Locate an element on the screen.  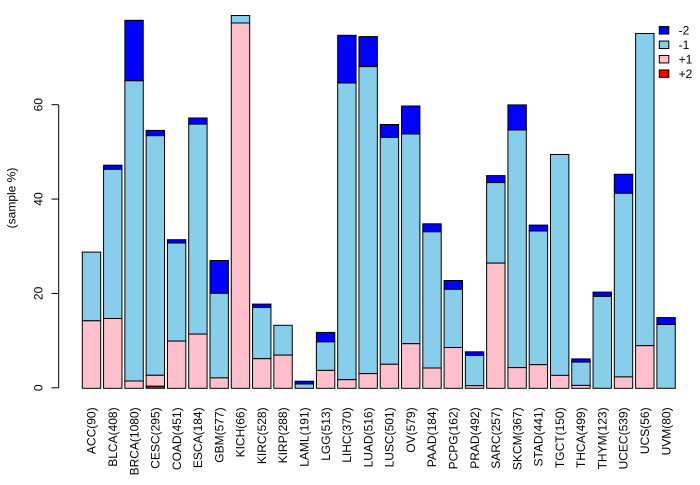
svg-text: CESC(295) is located at coordinates (156, 437).